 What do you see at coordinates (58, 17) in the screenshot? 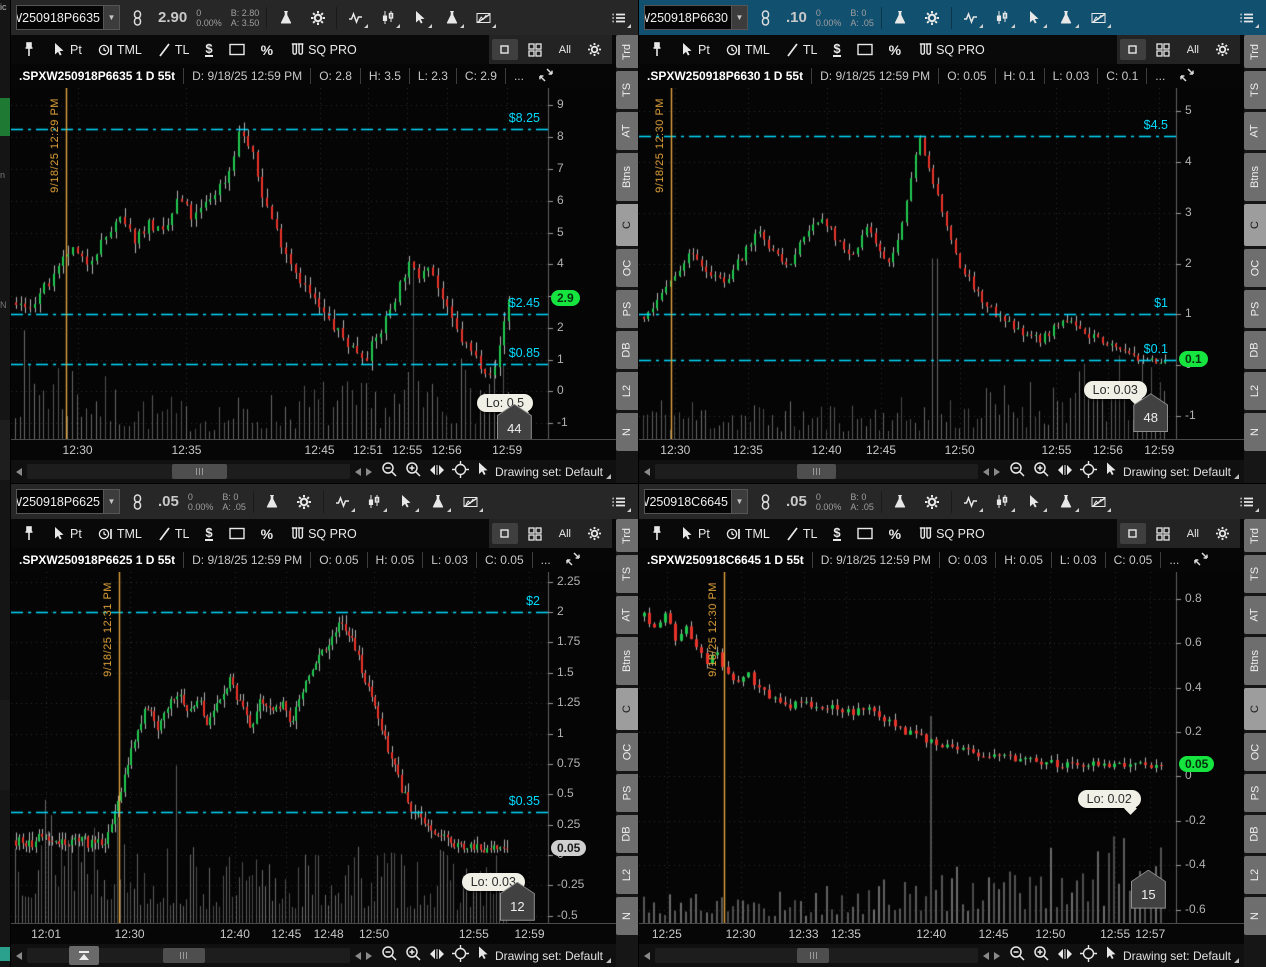
I see `symbol-input-value: SPXW250918P6635` at bounding box center [58, 17].